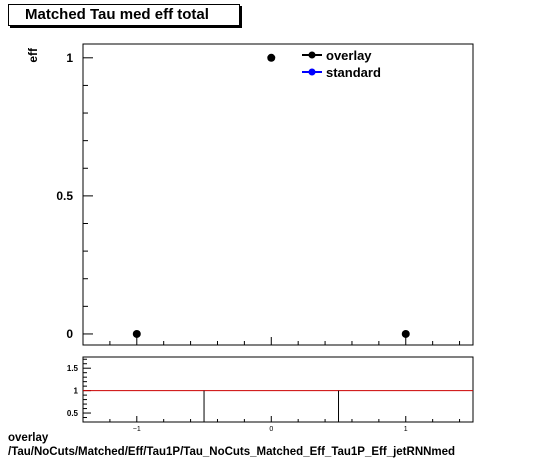  I want to click on legend-marker-overlay, so click(312, 55).